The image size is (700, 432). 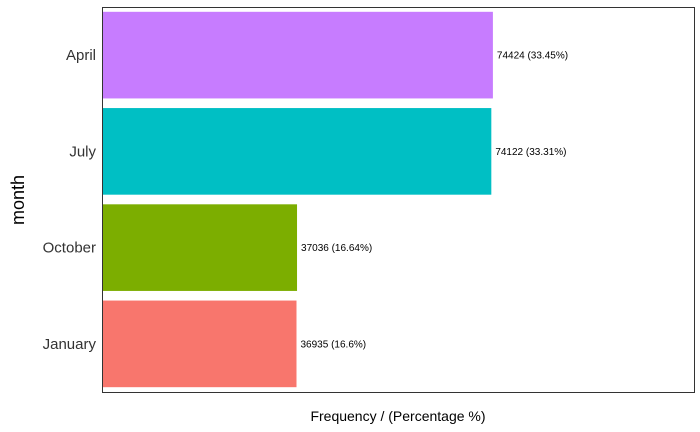 What do you see at coordinates (200, 344) in the screenshot?
I see `bar-january` at bounding box center [200, 344].